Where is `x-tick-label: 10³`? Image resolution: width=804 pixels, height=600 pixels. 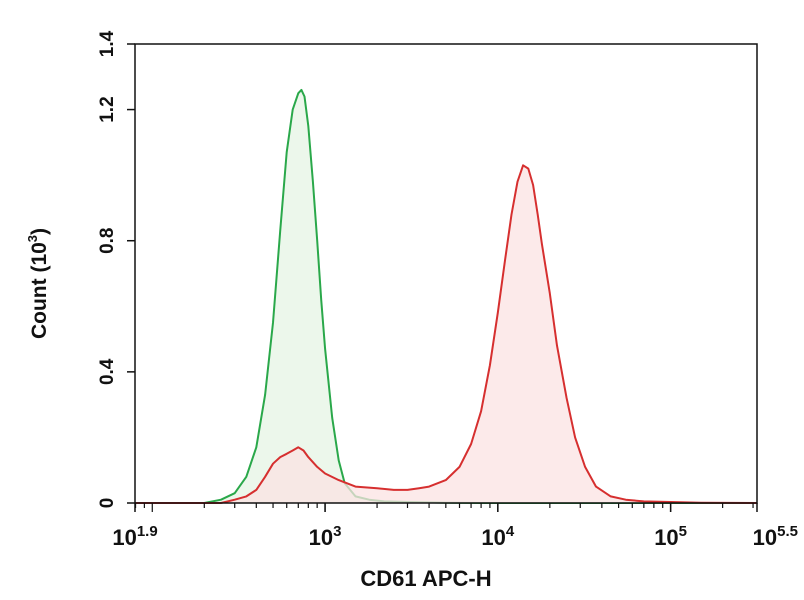
x-tick-label: 10³ is located at coordinates (325, 536).